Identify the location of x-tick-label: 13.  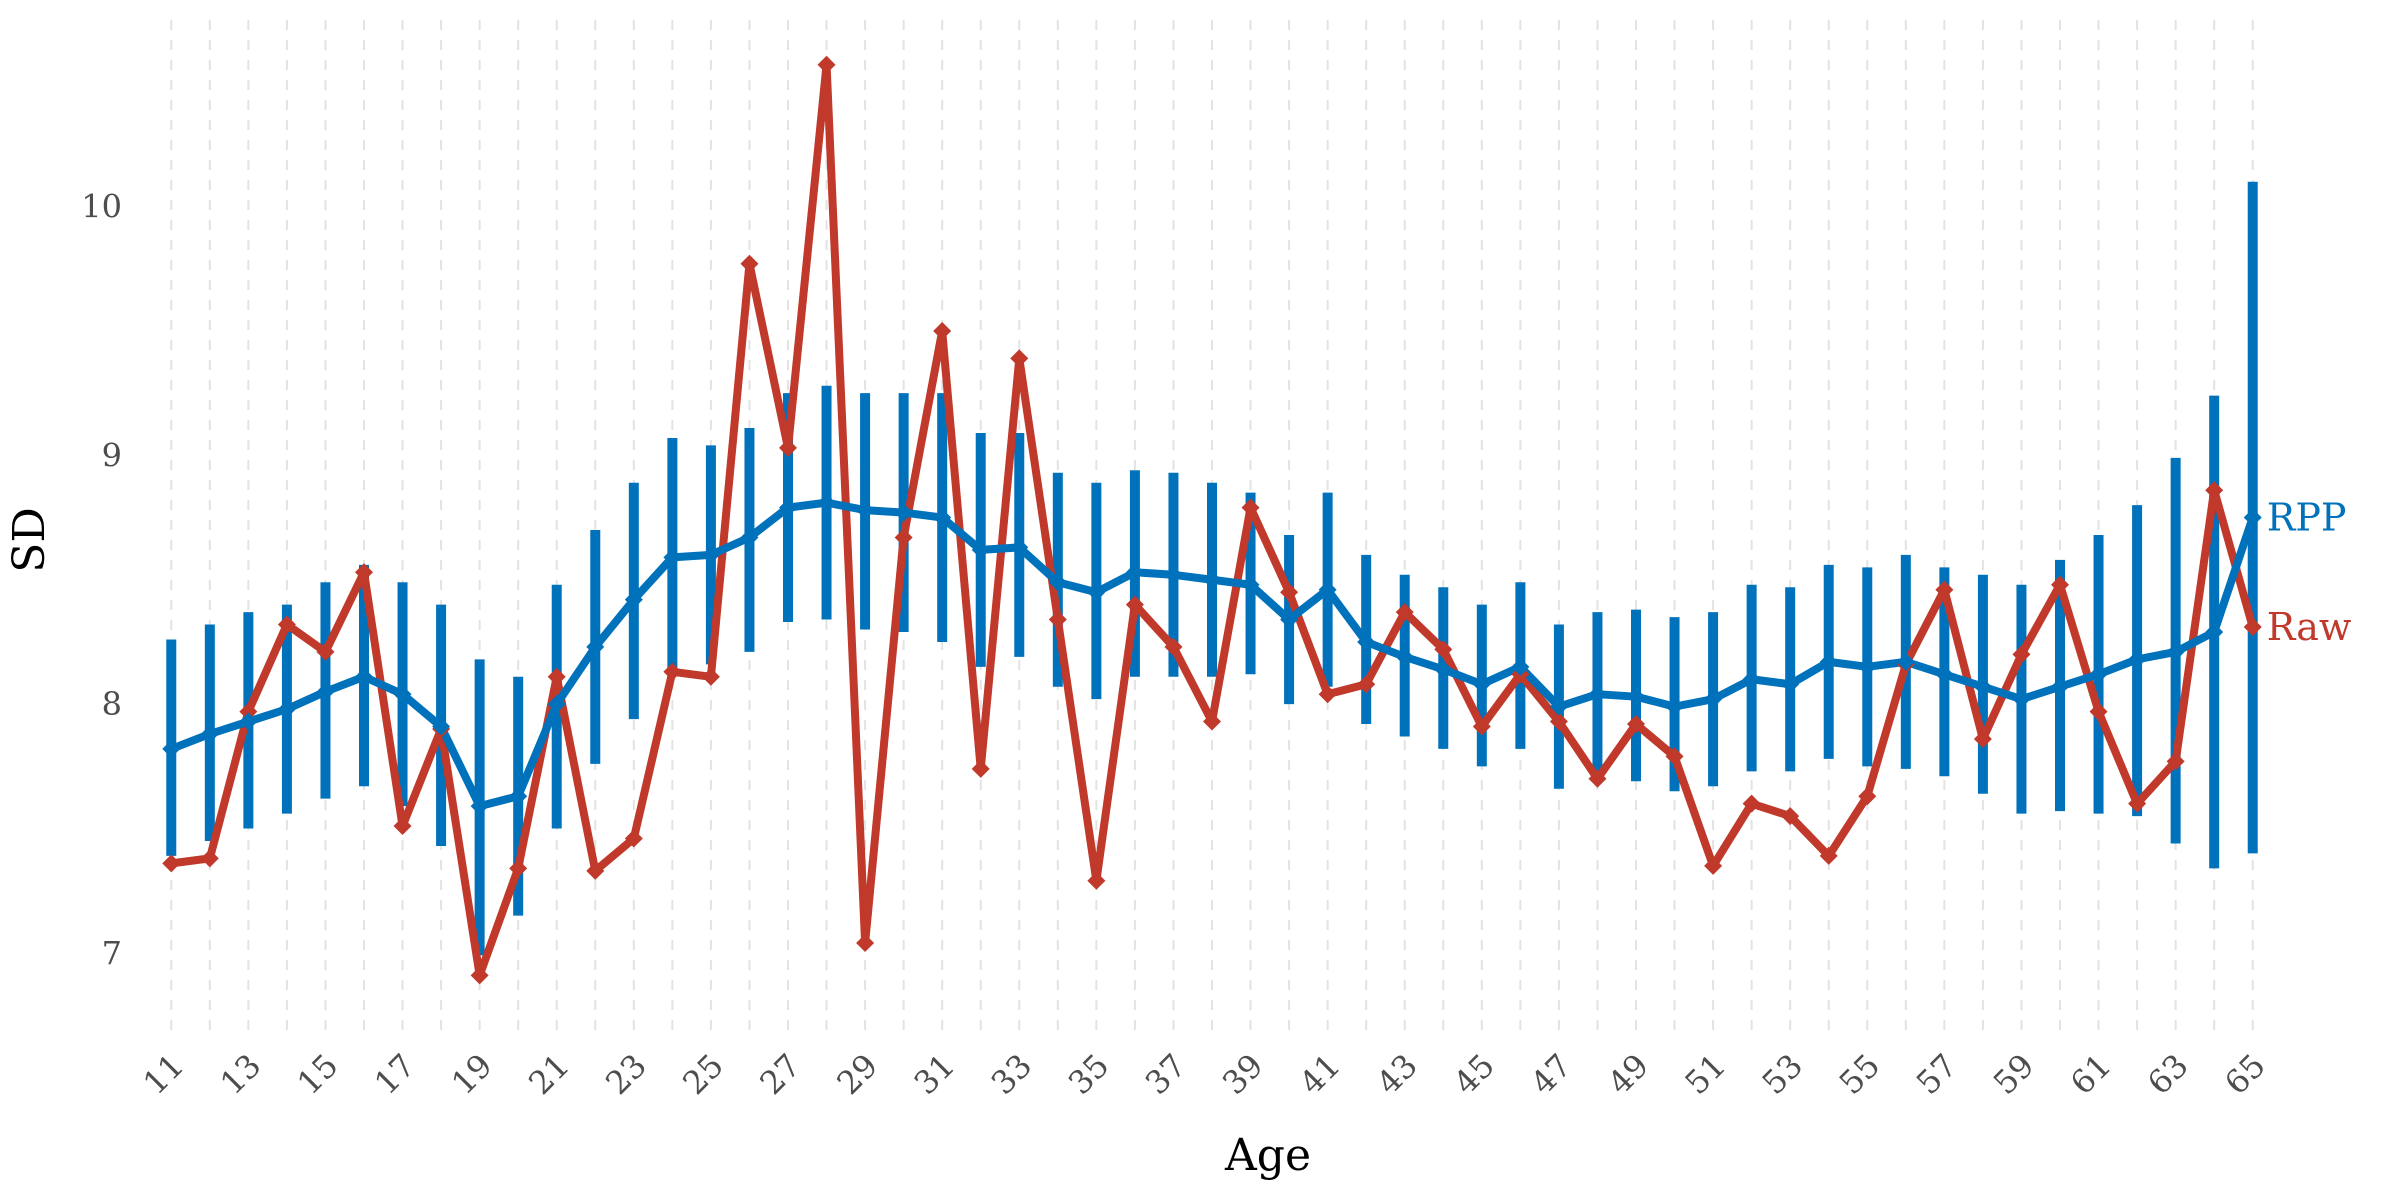
(241, 1074).